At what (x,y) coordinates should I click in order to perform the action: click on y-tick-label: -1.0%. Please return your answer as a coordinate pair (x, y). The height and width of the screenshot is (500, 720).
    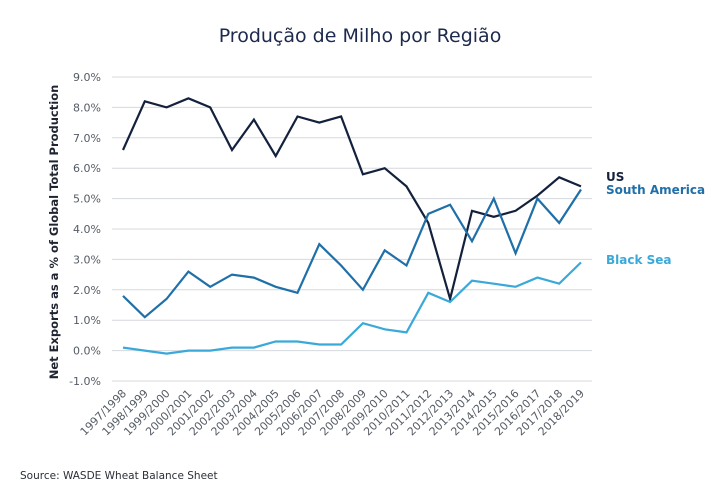
    Looking at the image, I should click on (85, 381).